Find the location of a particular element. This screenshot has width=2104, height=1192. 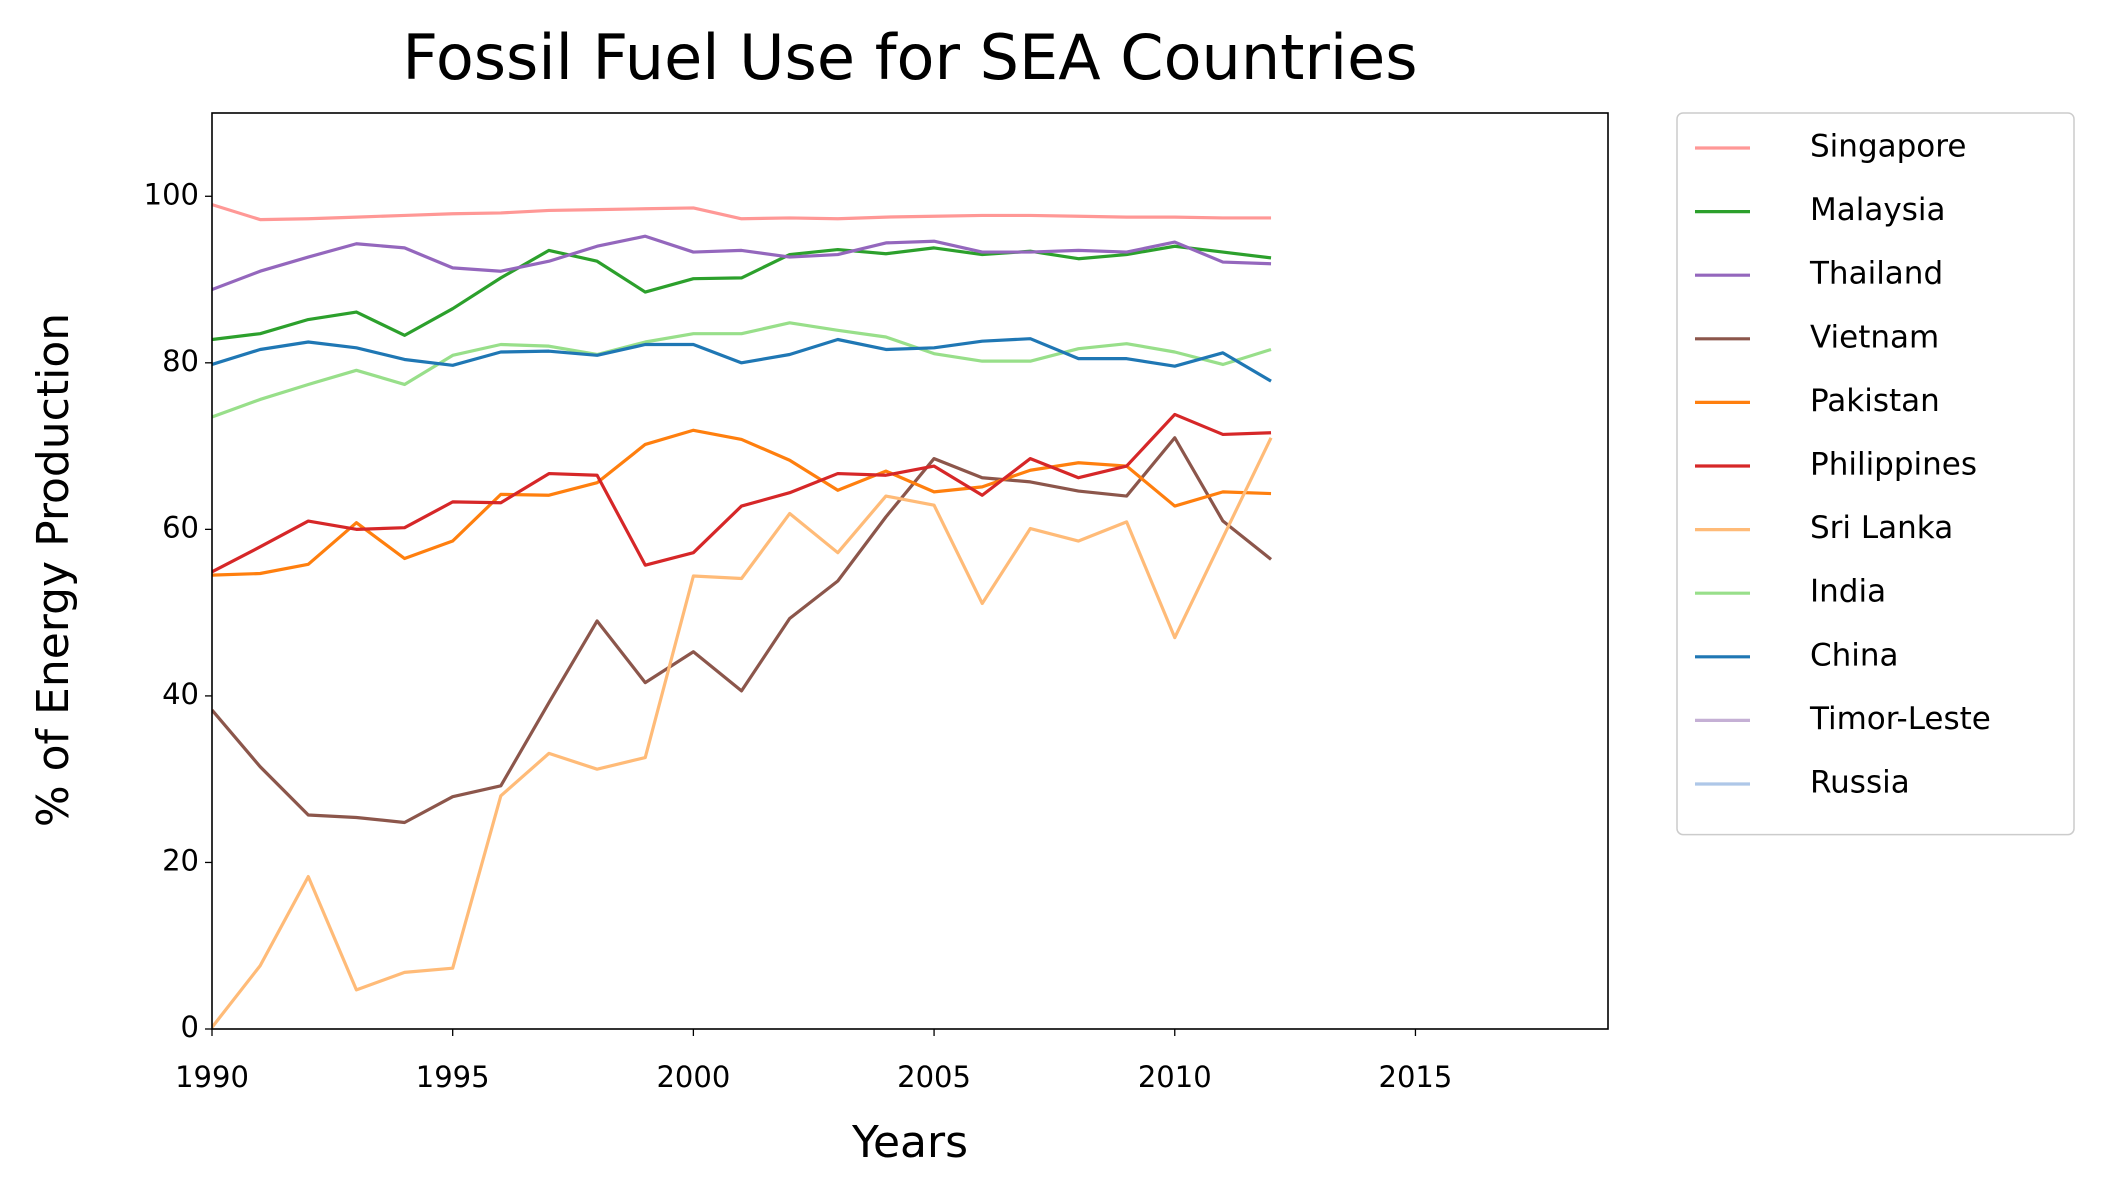

chart-title: Fossil Fuel Use for SEA Countries is located at coordinates (909, 57).